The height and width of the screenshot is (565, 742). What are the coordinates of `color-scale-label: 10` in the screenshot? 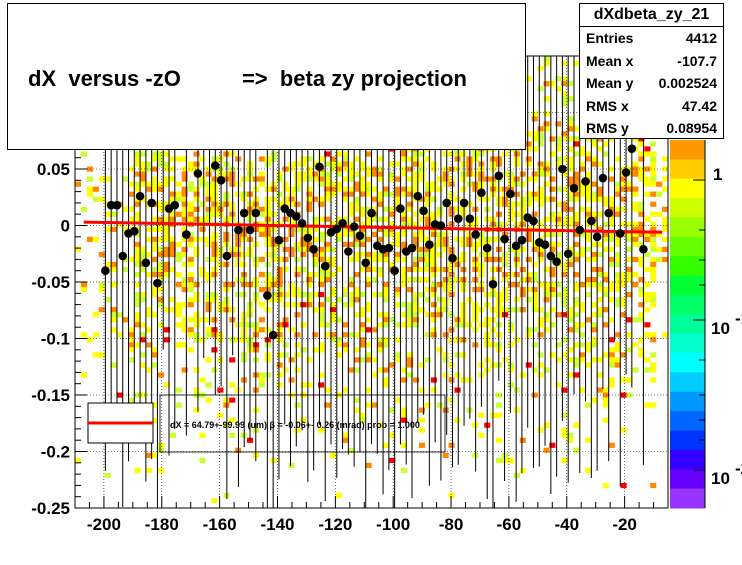 It's located at (720, 478).